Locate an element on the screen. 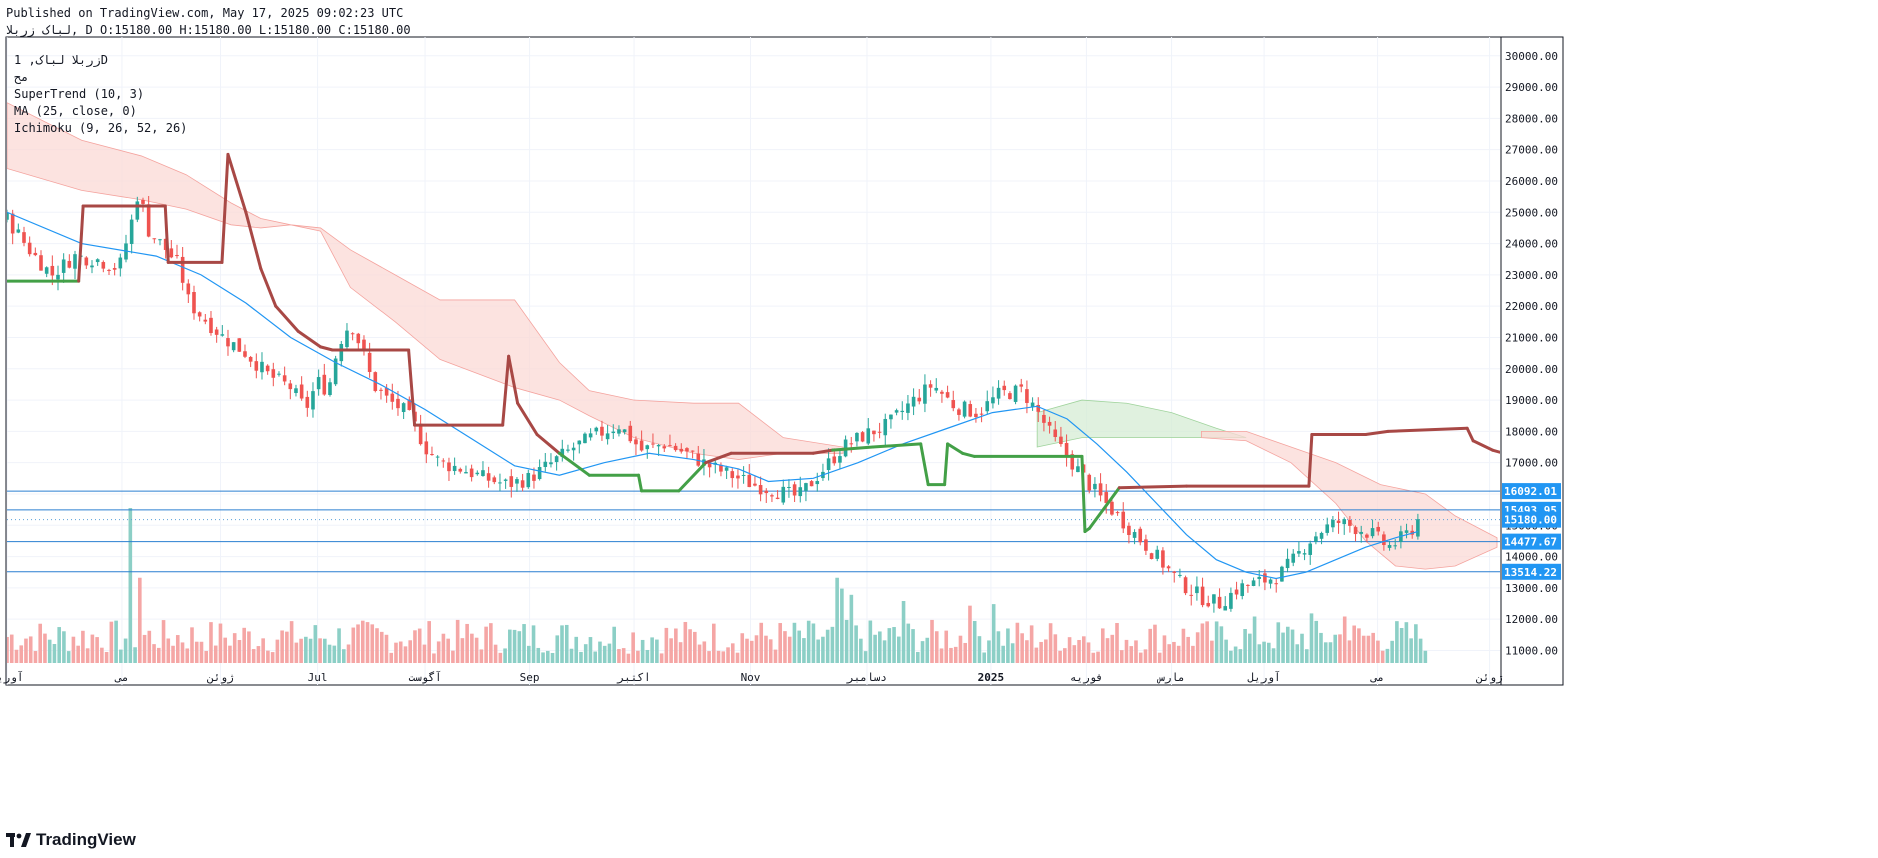 The height and width of the screenshot is (858, 1878). y-tick-label: 24000.00 is located at coordinates (1531, 244).